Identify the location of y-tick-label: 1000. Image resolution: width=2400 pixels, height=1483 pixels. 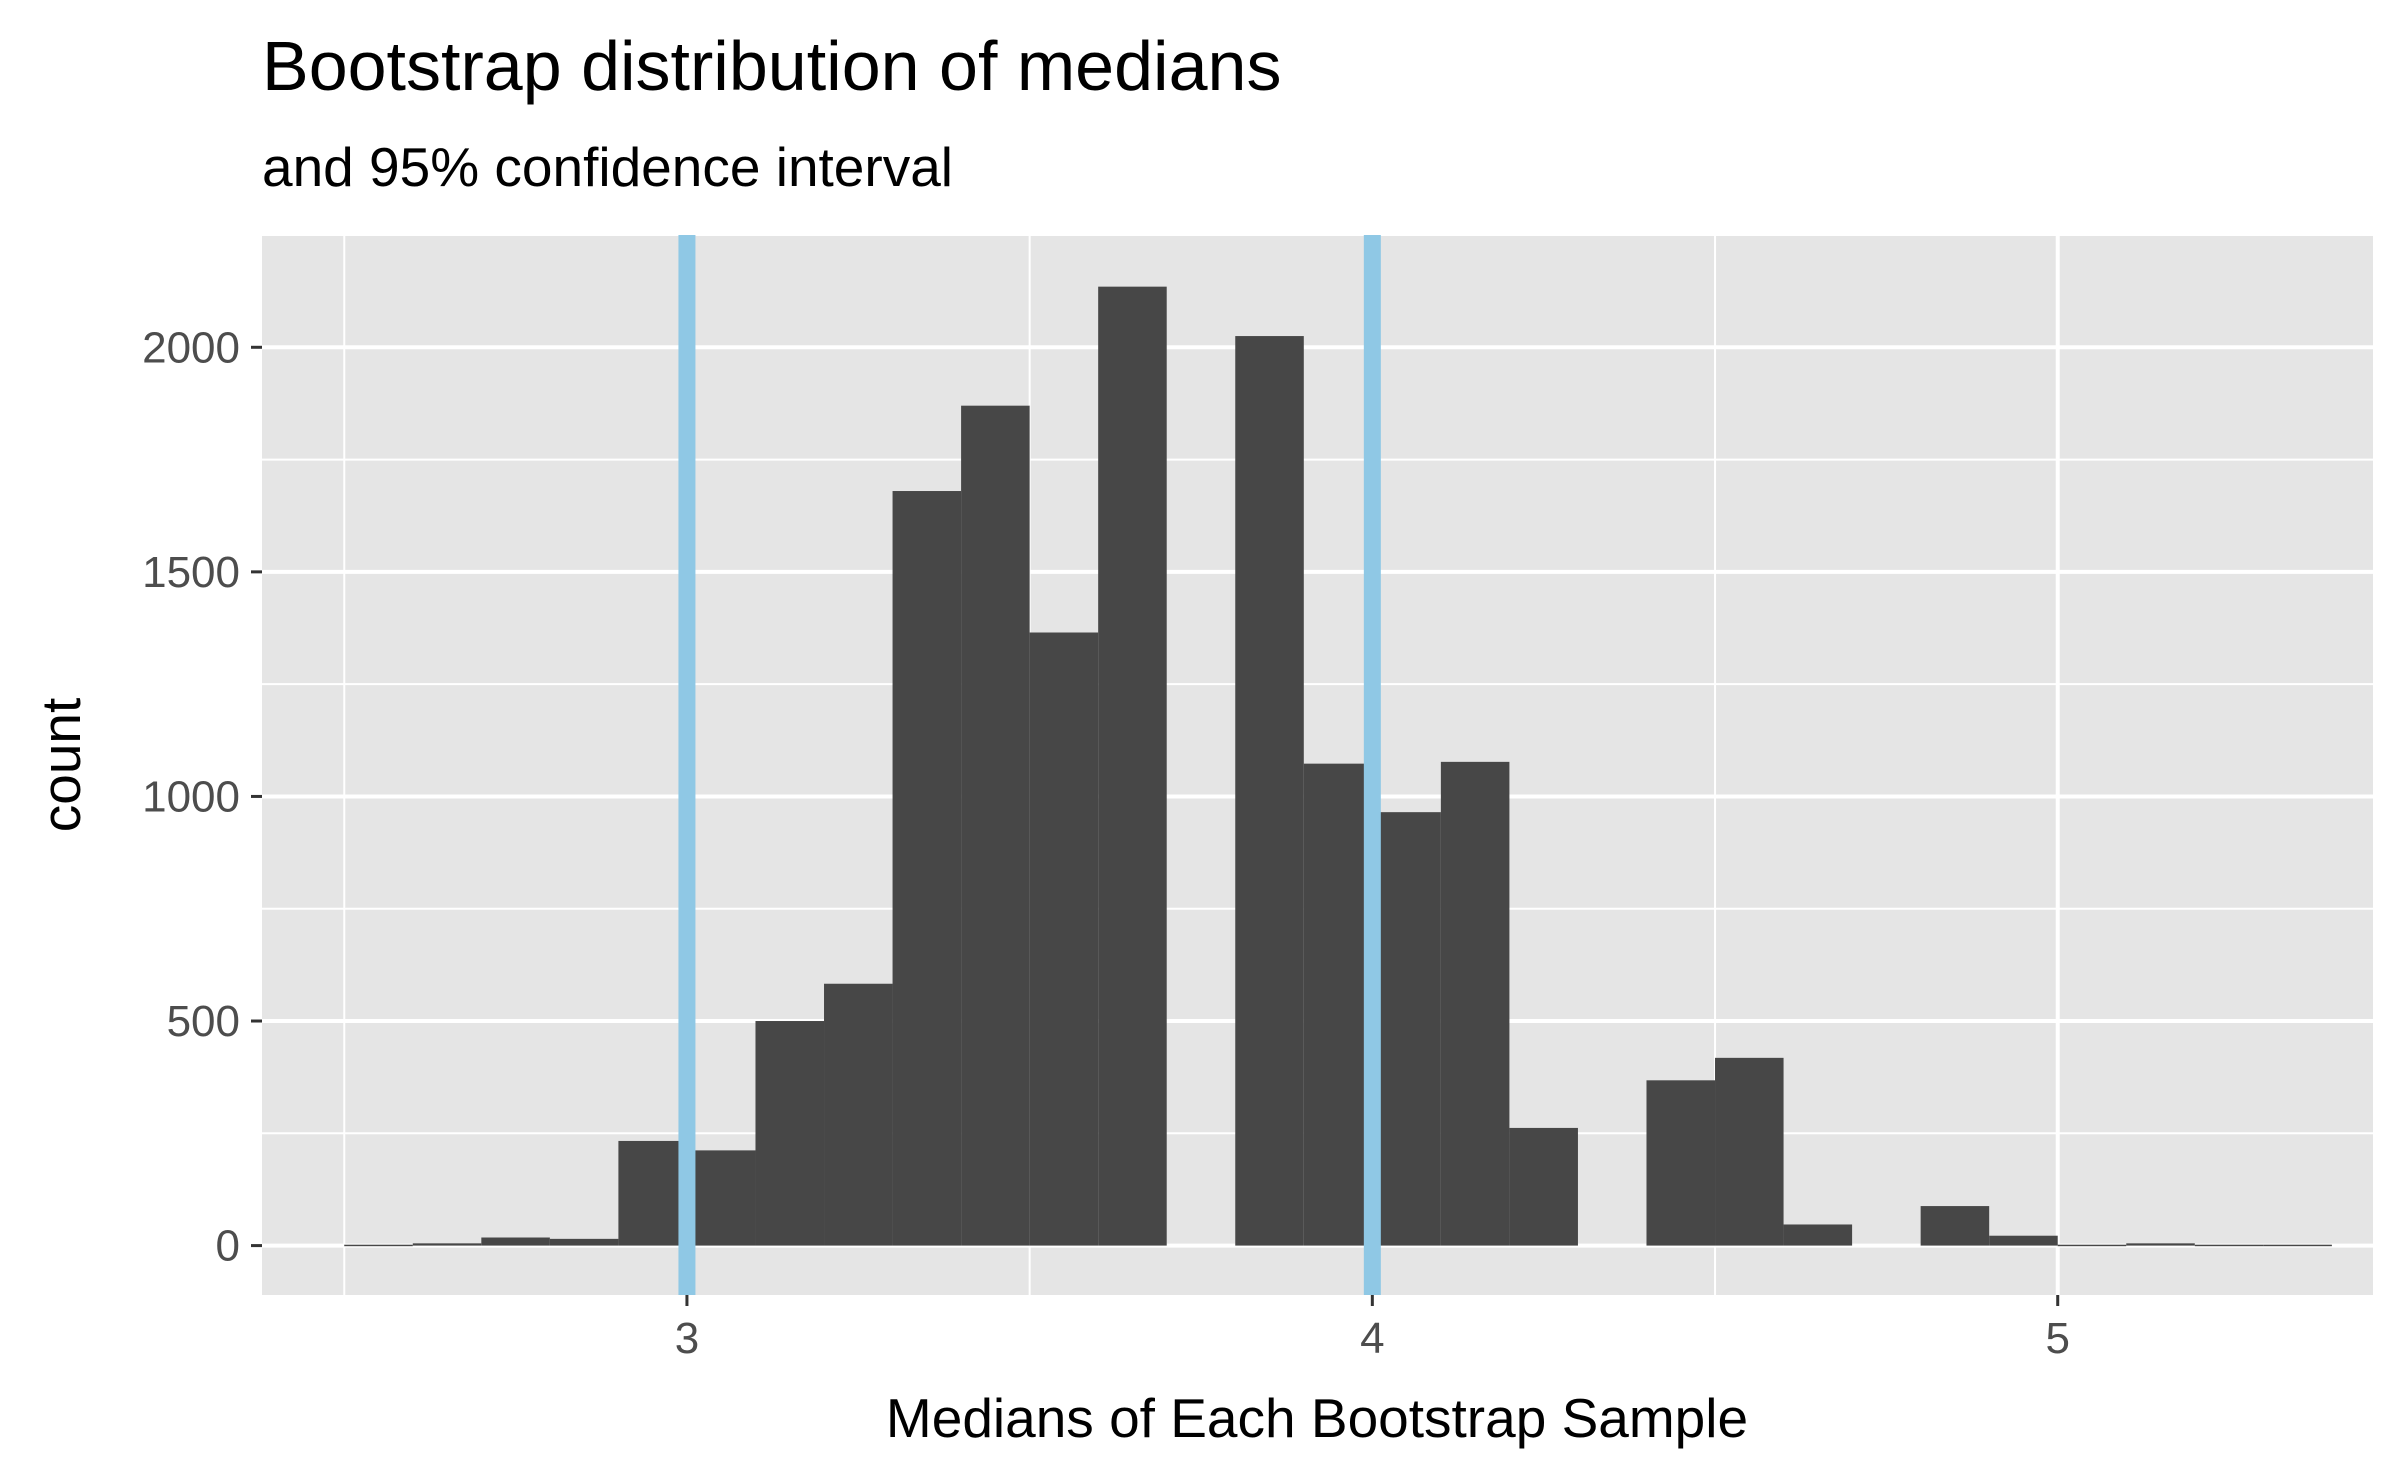
(191, 796).